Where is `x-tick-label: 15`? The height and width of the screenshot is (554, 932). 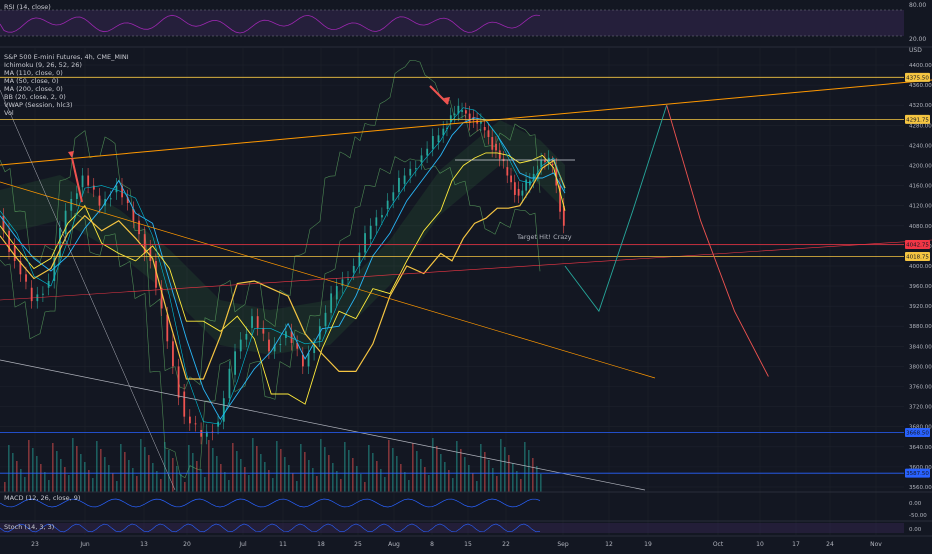 x-tick-label: 15 is located at coordinates (468, 544).